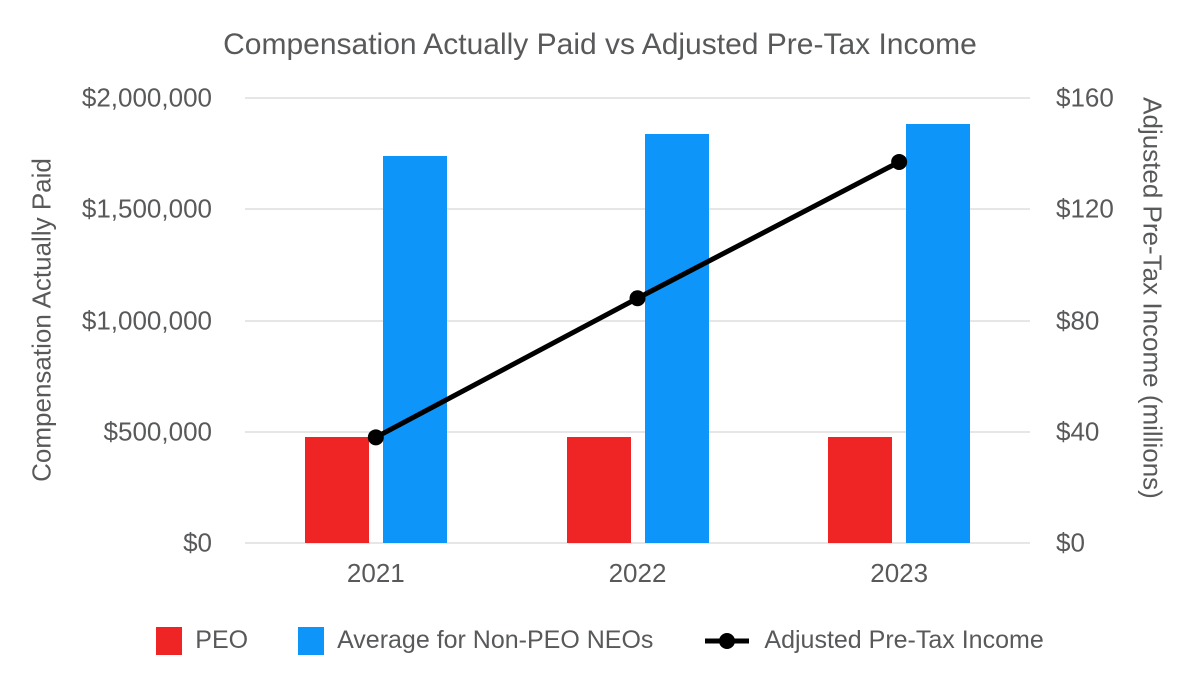  I want to click on bar-peo-2022, so click(598, 489).